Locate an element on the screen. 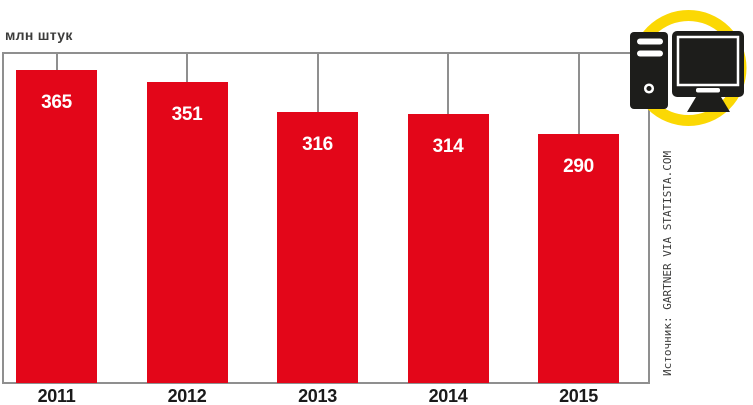 The height and width of the screenshot is (405, 753). computer-glyph is located at coordinates (687, 71).